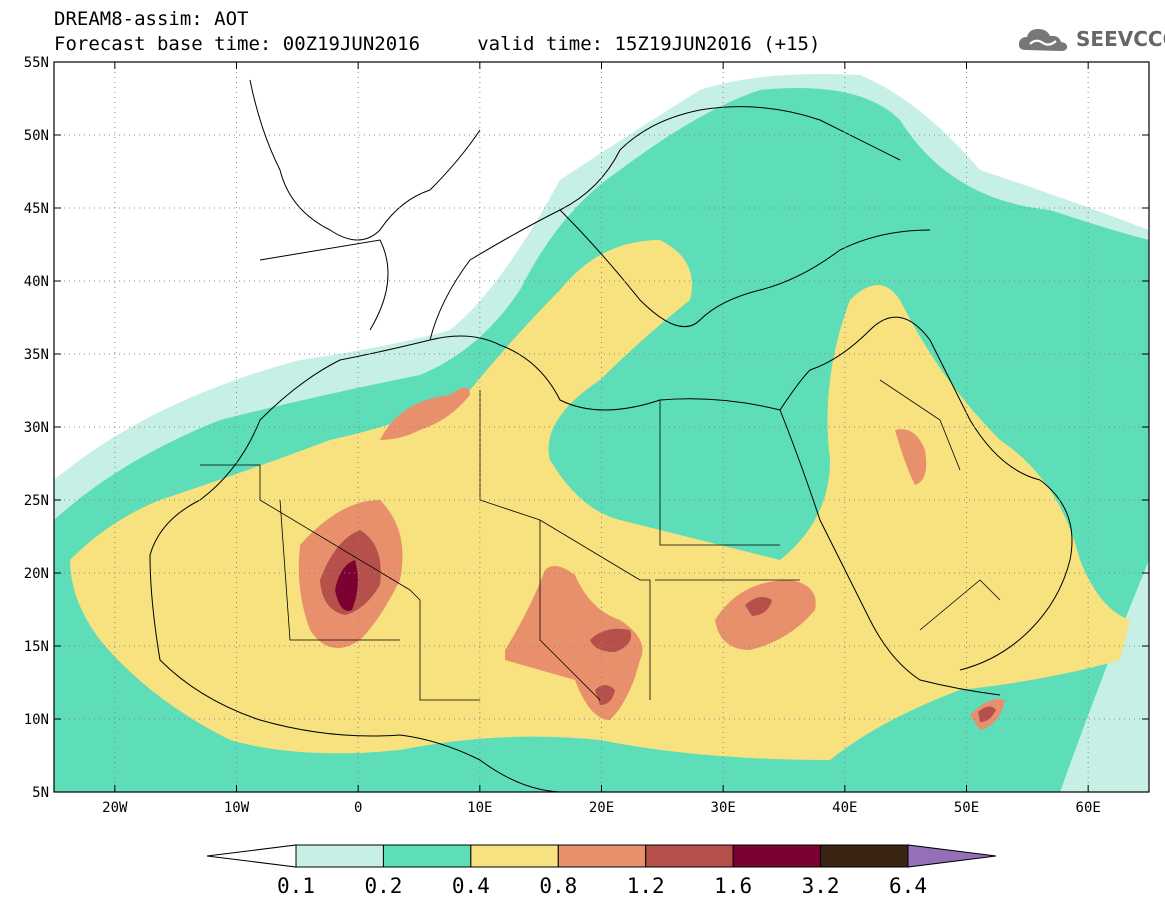 The width and height of the screenshot is (1165, 905). I want to click on lat-label: 20N, so click(36, 574).